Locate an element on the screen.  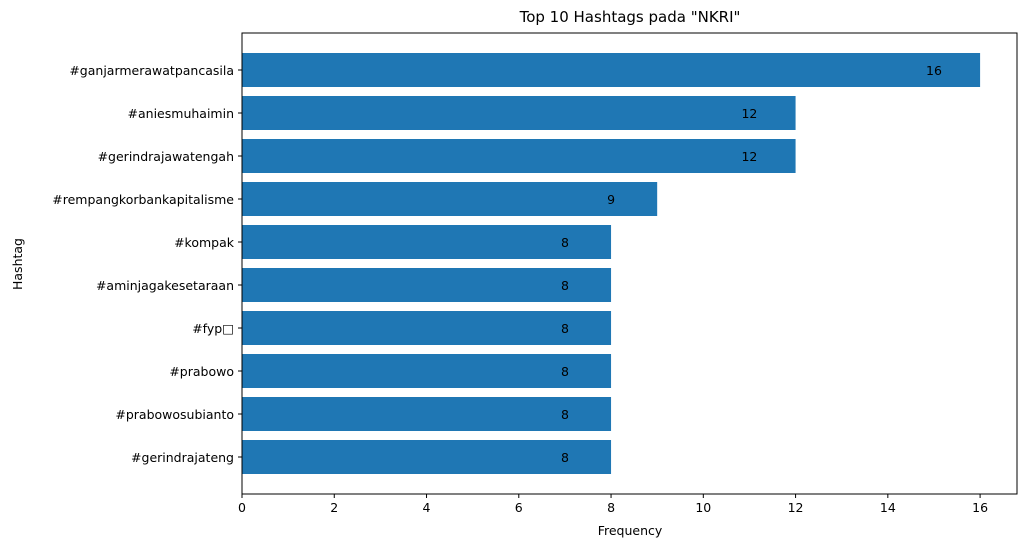
y-tick-label: #prabowo is located at coordinates (201, 371).